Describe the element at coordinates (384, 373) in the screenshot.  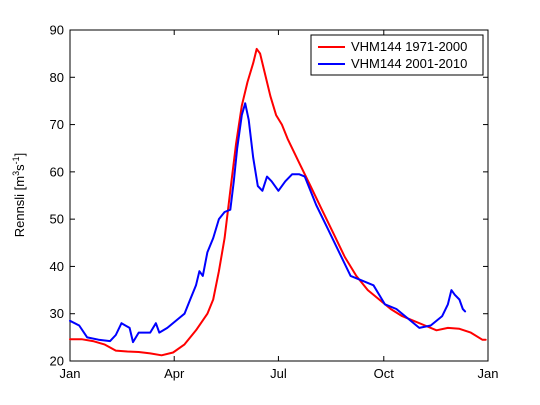
I see `x-tick-label: Oct` at that location.